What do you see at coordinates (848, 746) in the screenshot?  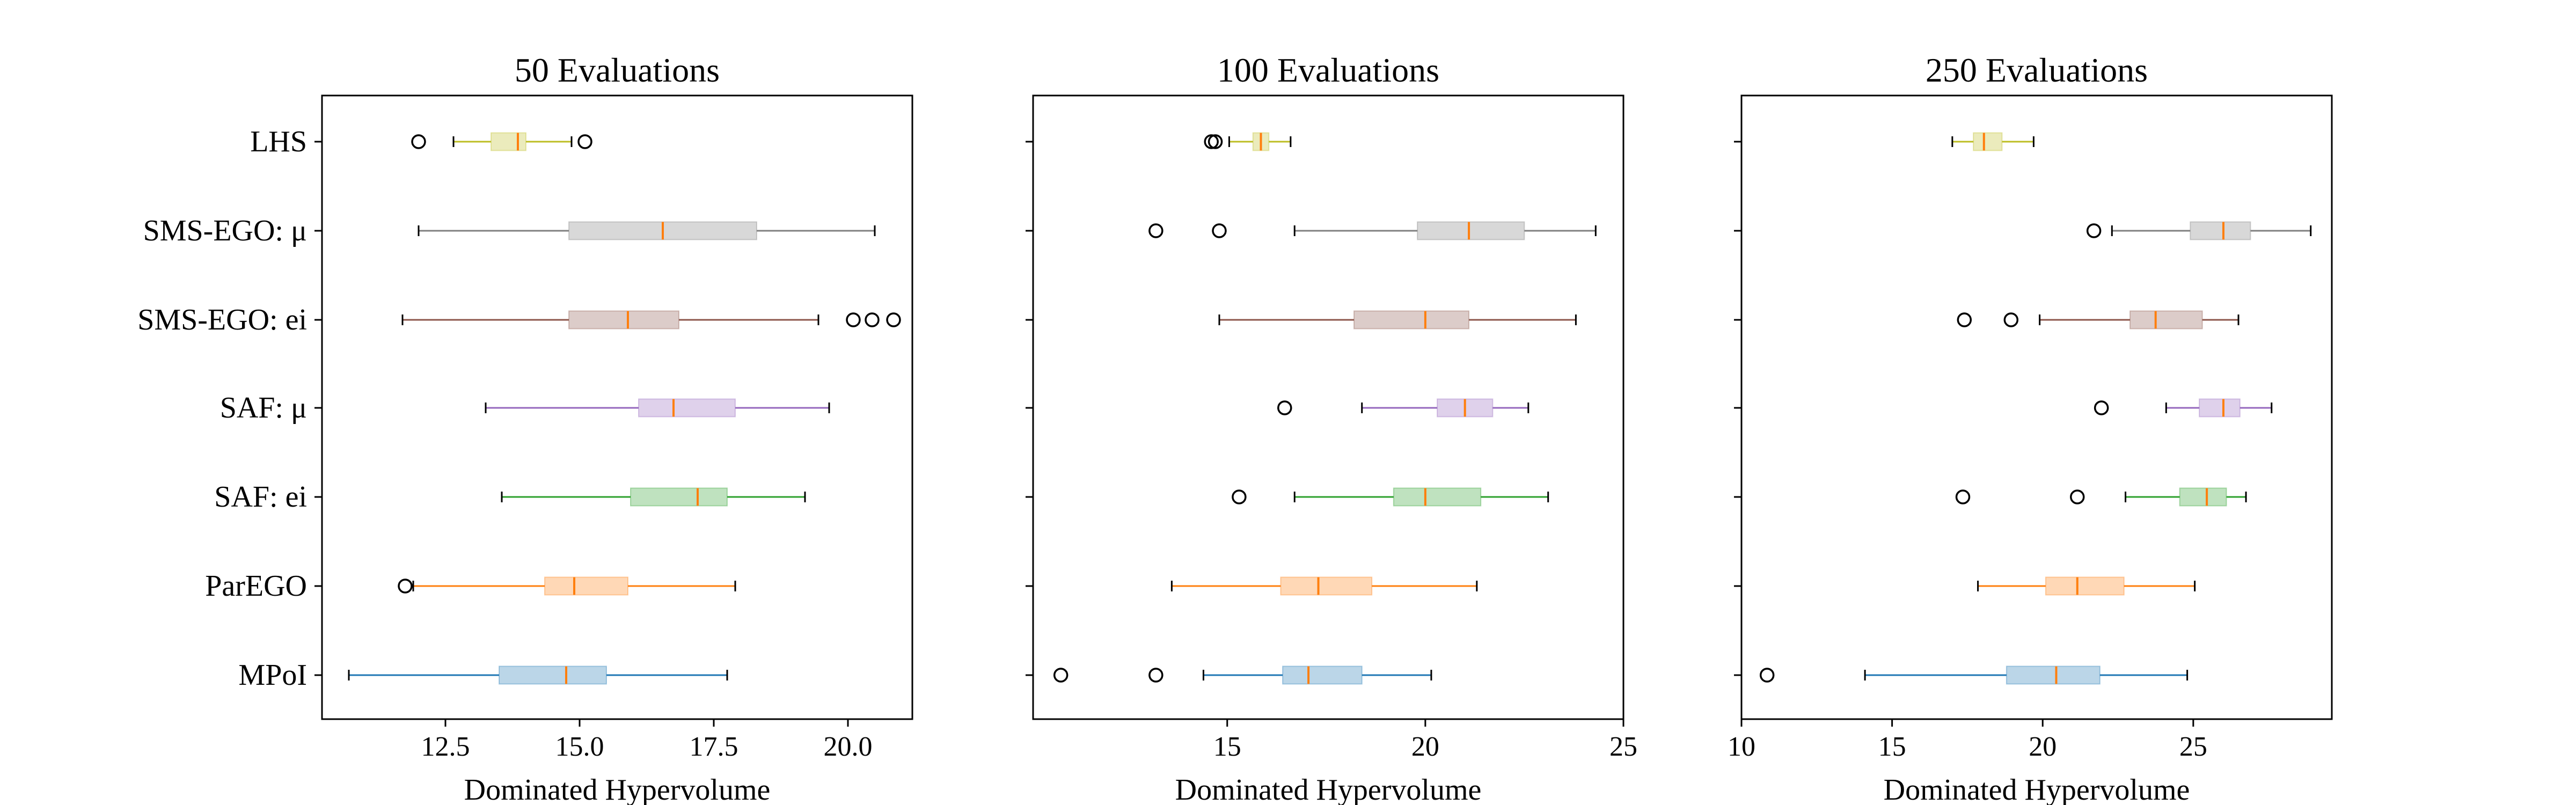 I see `x-tick-label: 20.0` at bounding box center [848, 746].